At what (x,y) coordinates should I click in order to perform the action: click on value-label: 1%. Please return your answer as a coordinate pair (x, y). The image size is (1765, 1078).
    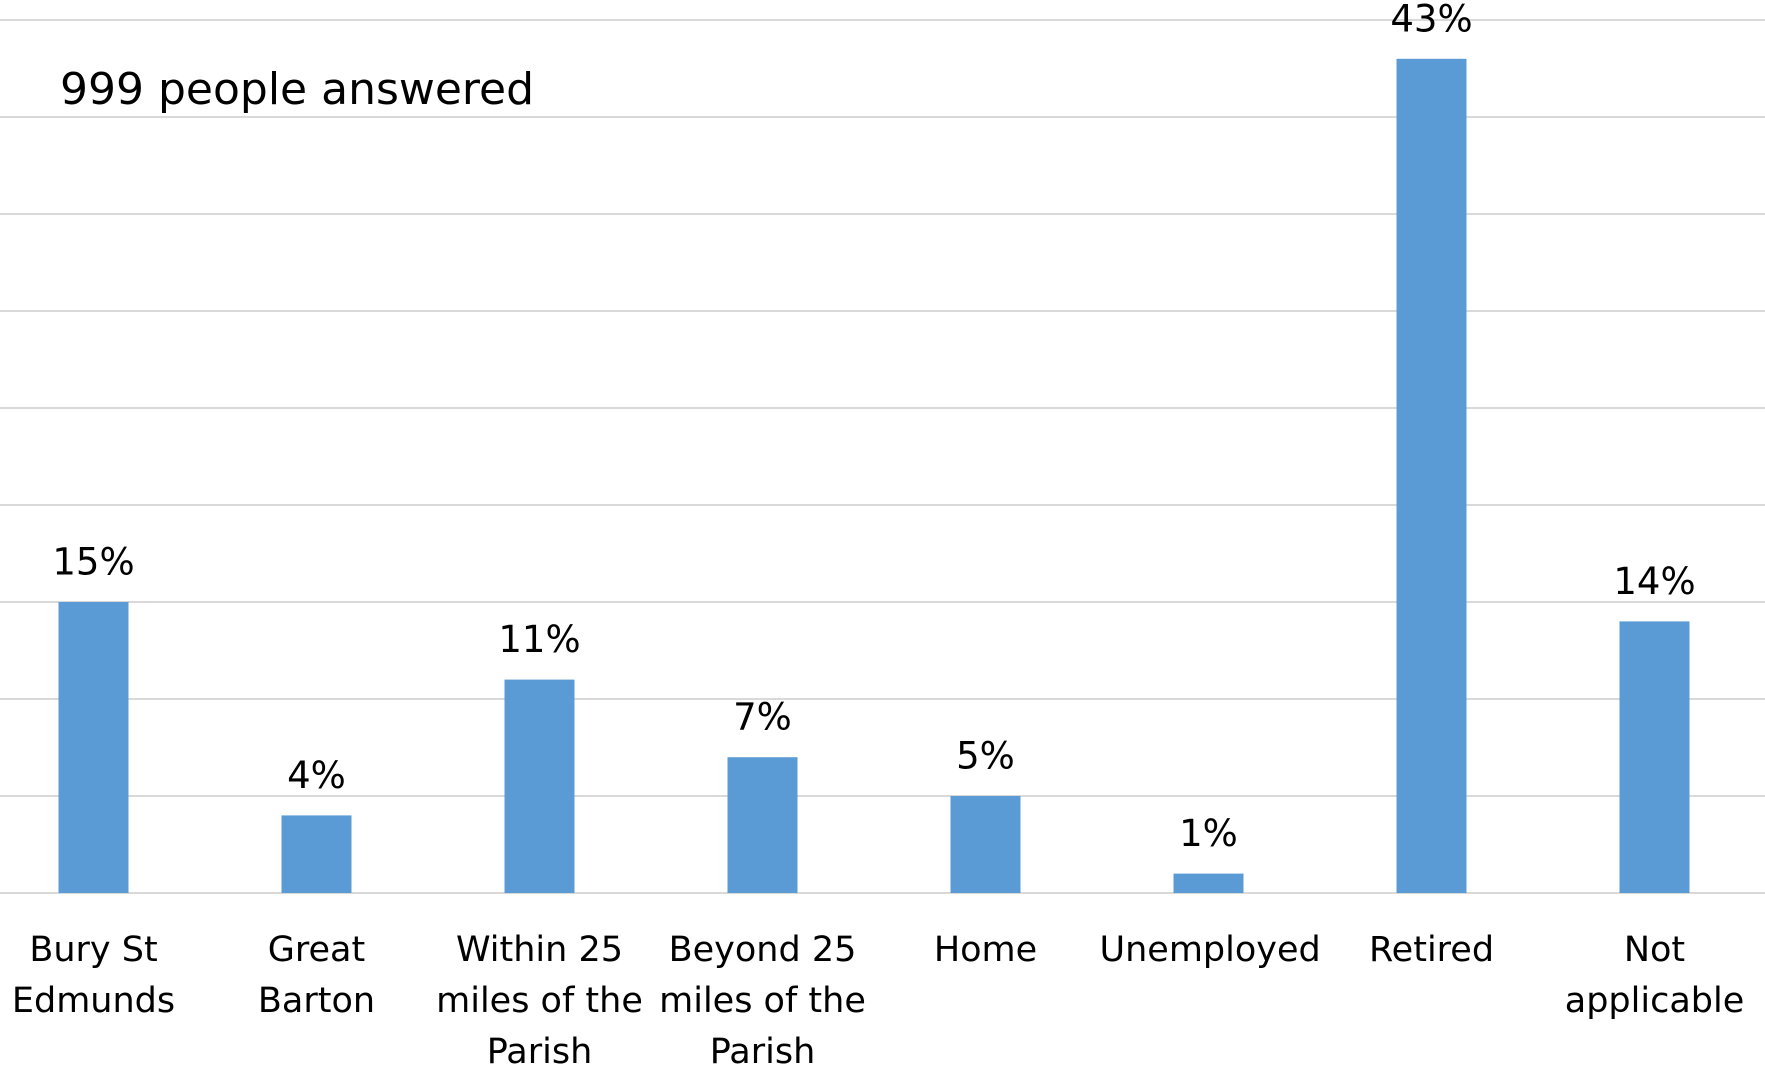
    Looking at the image, I should click on (1208, 833).